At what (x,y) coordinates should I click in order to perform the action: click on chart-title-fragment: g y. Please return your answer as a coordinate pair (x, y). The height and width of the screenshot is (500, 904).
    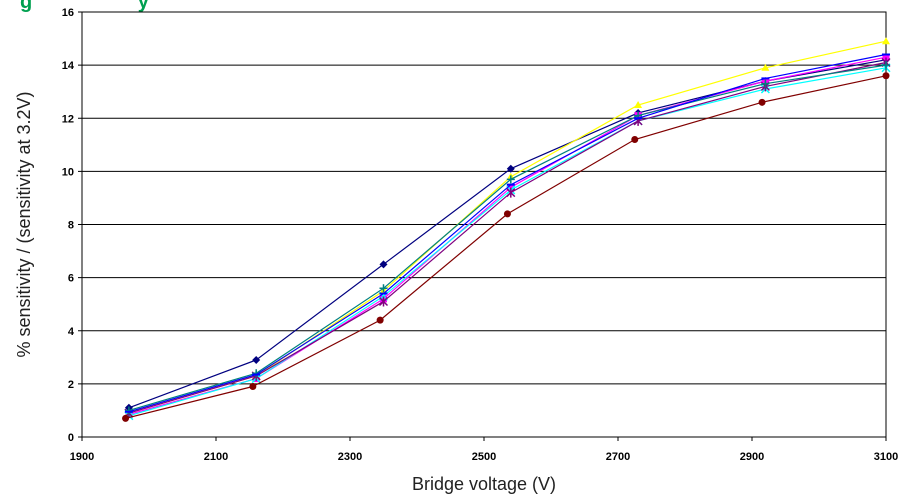
    Looking at the image, I should click on (85, 6).